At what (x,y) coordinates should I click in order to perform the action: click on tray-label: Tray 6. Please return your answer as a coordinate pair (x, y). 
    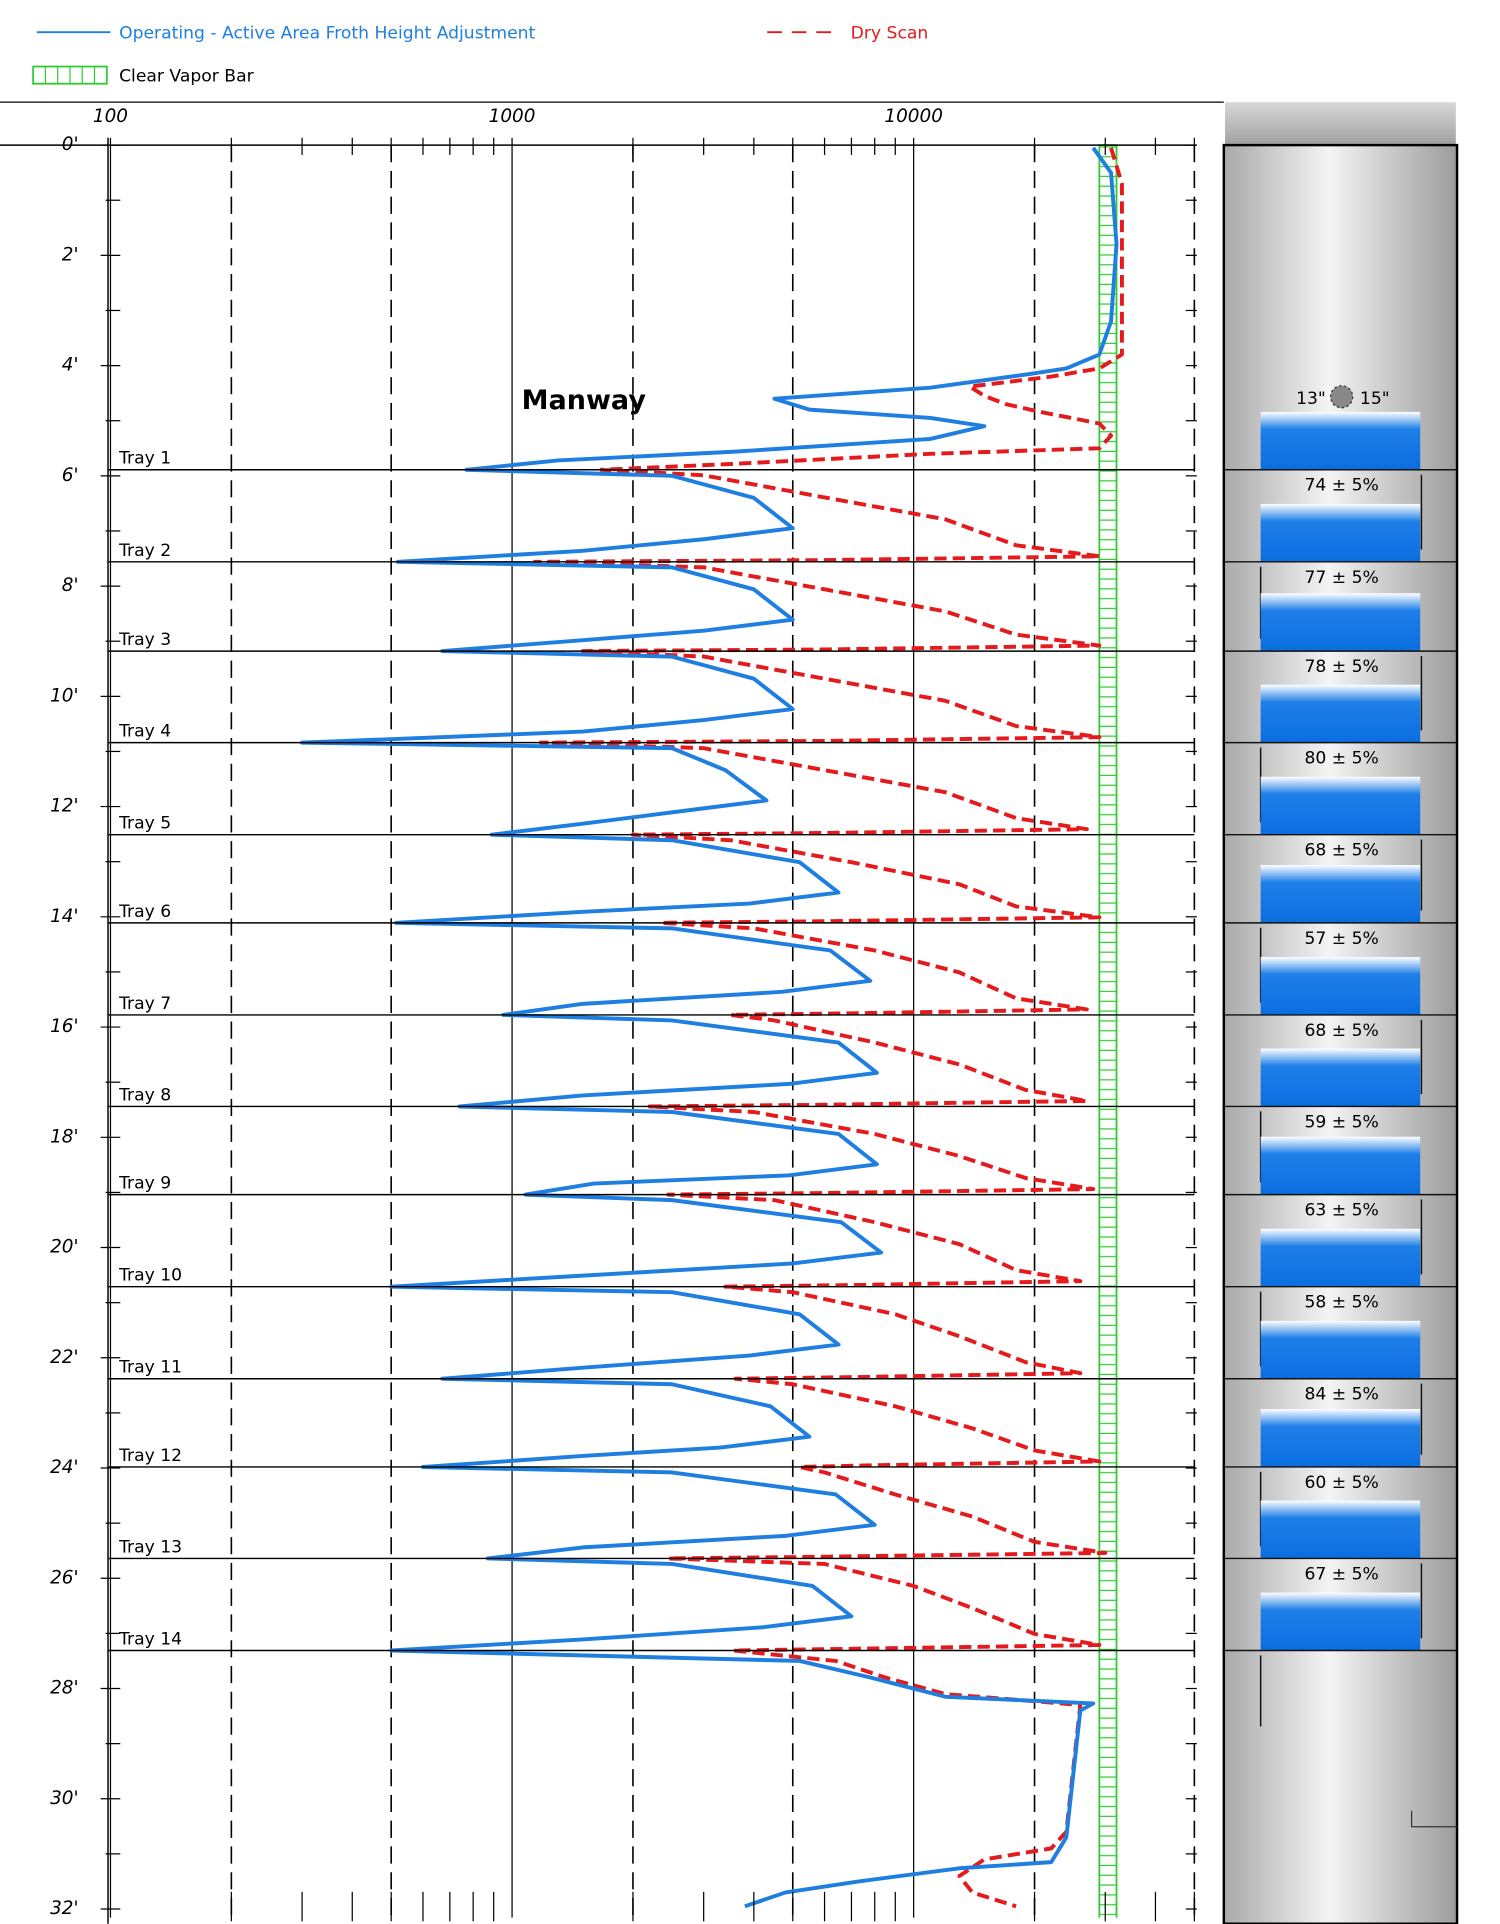
    Looking at the image, I should click on (144, 912).